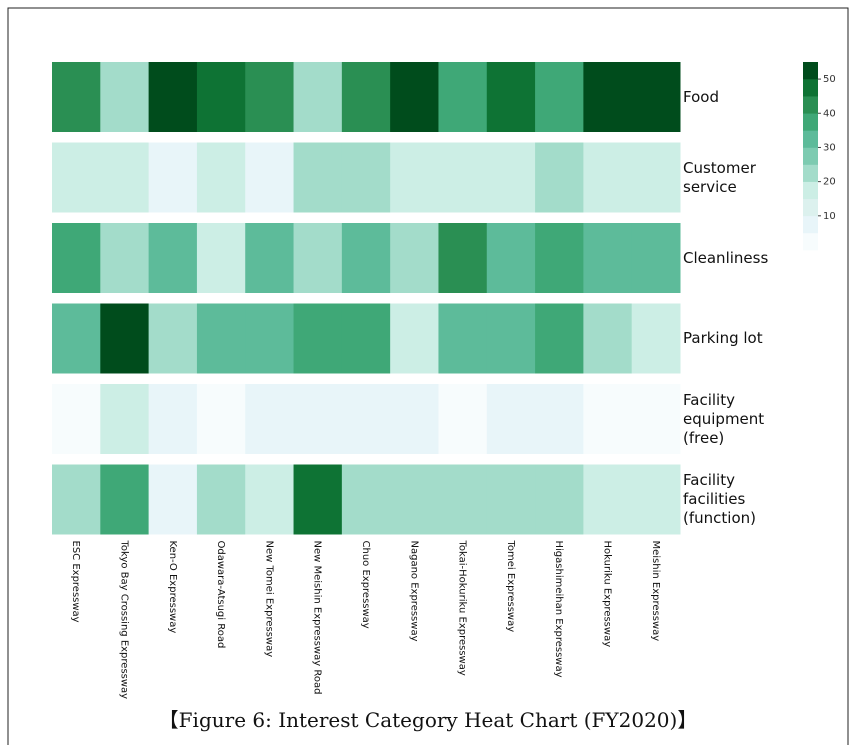  What do you see at coordinates (723, 338) in the screenshot?
I see `row-label: Parking lot` at bounding box center [723, 338].